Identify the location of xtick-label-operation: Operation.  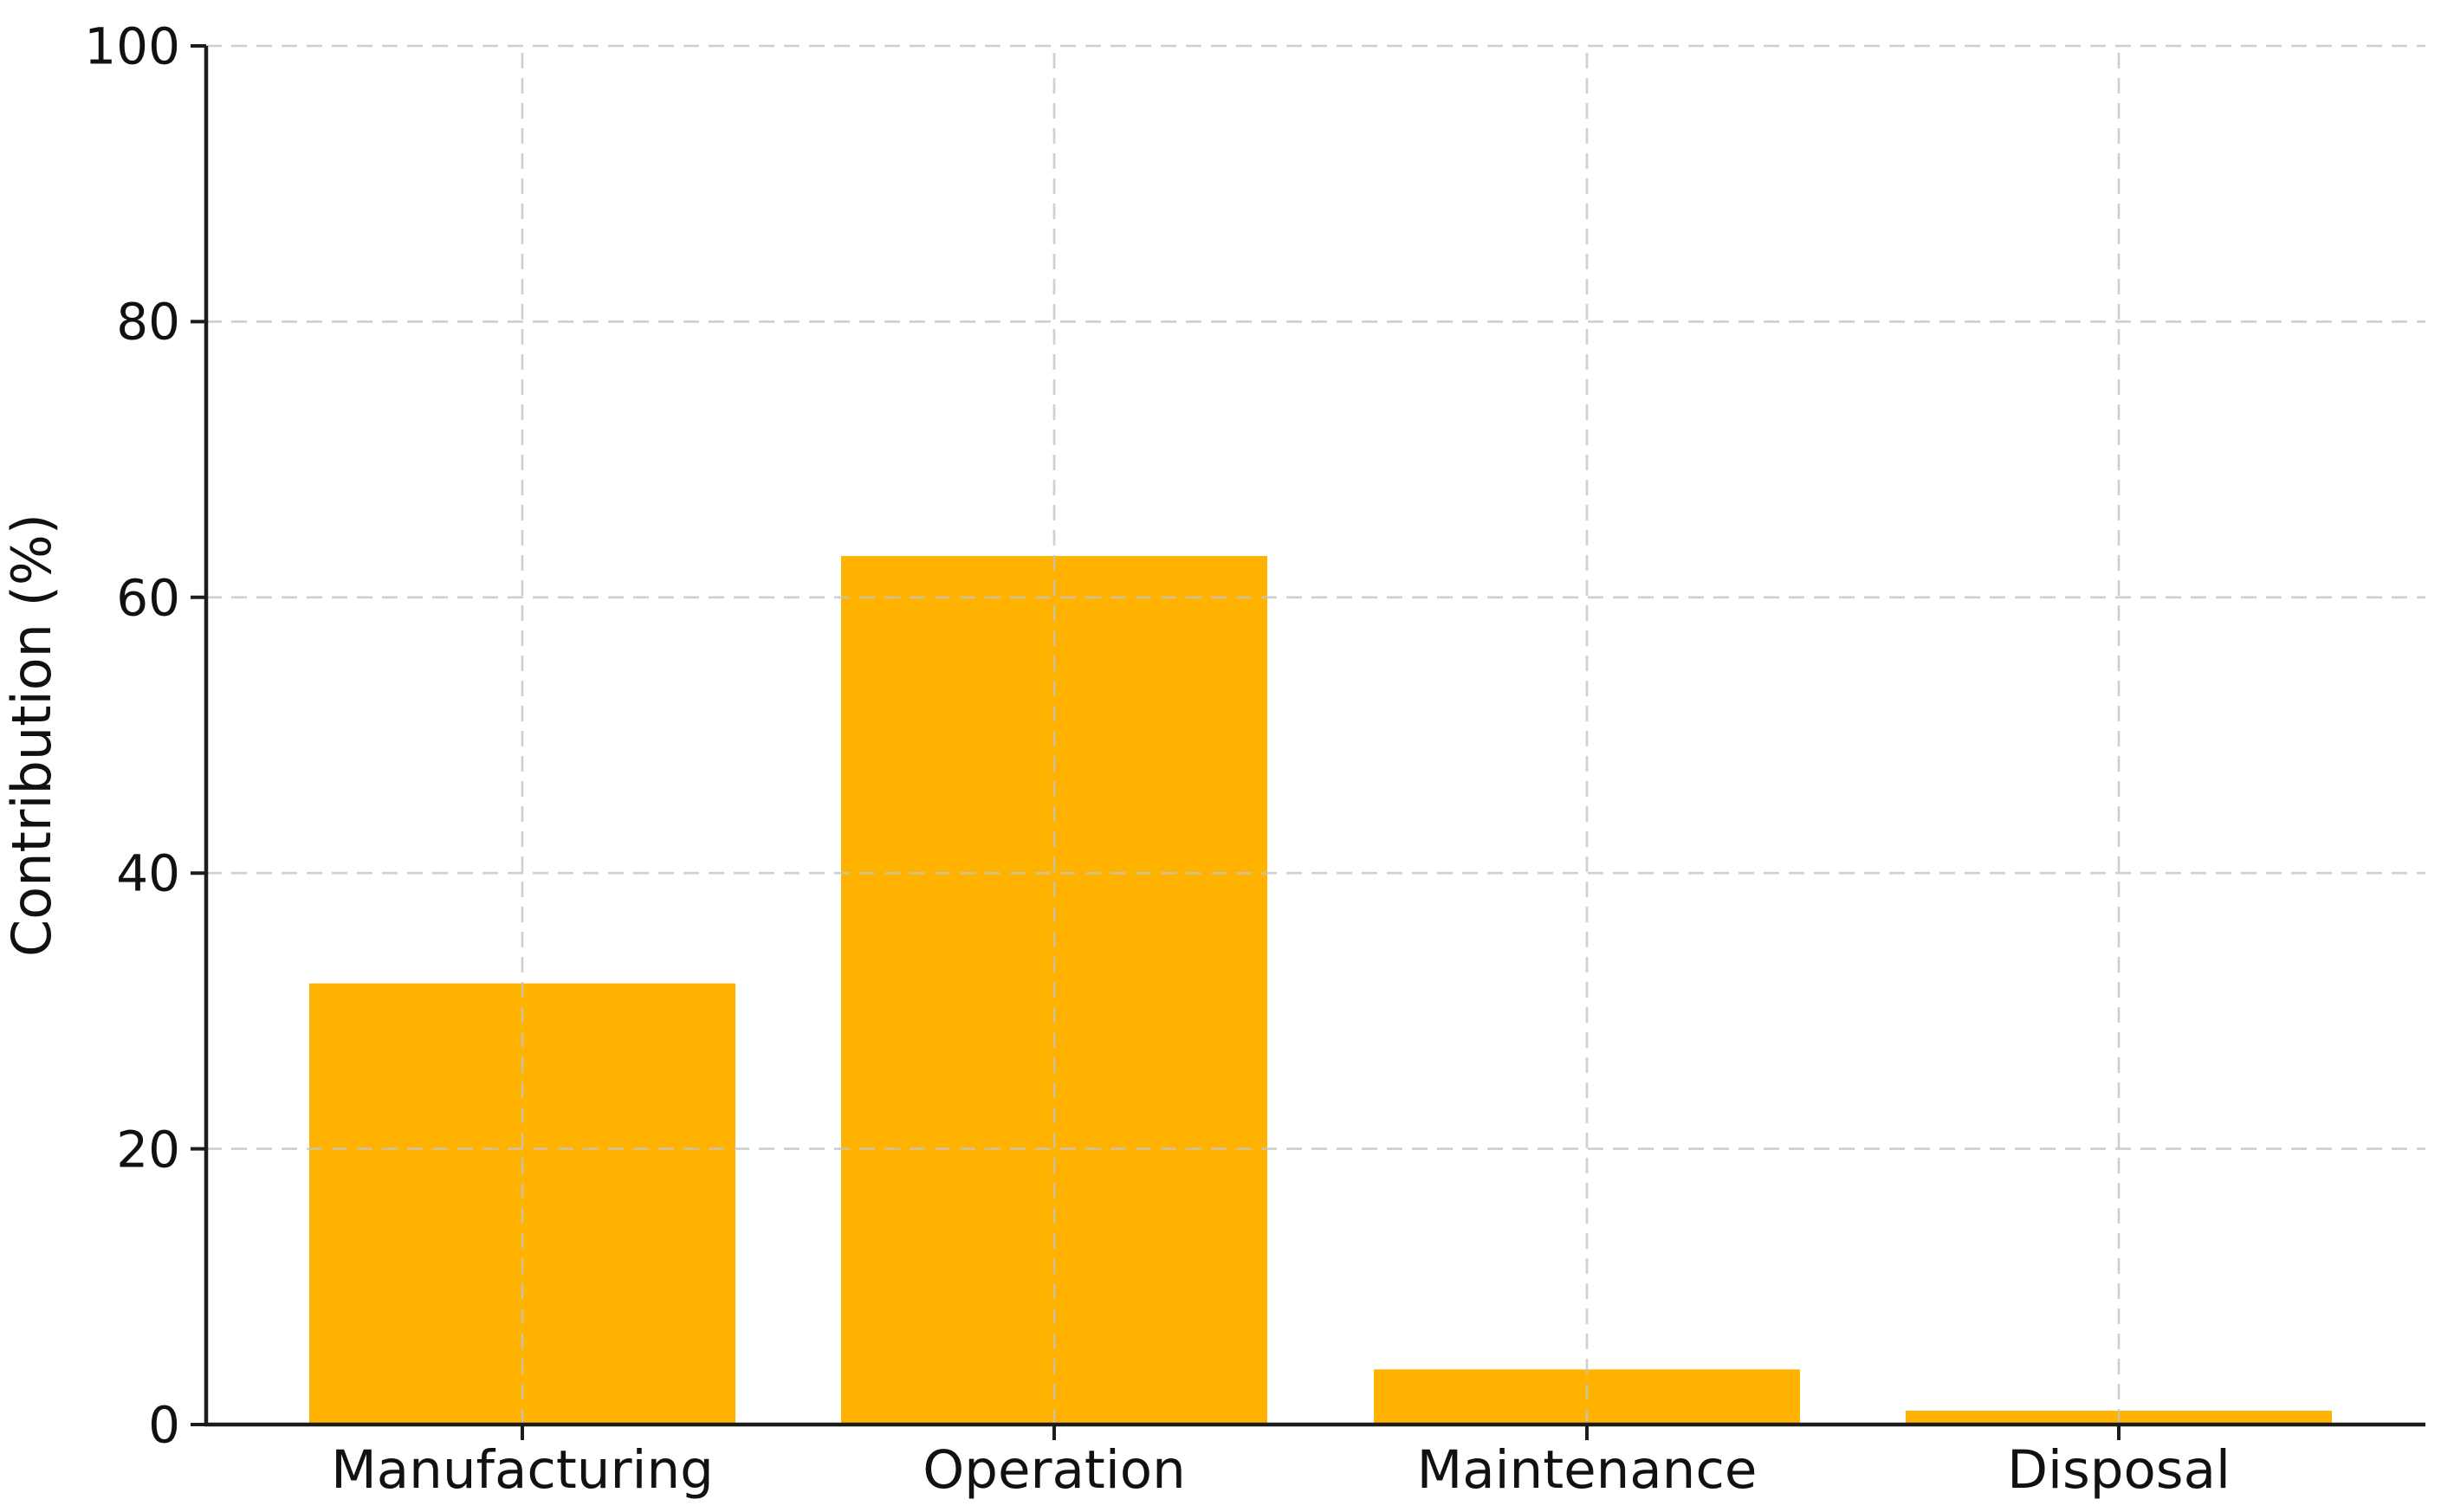
(1054, 1470).